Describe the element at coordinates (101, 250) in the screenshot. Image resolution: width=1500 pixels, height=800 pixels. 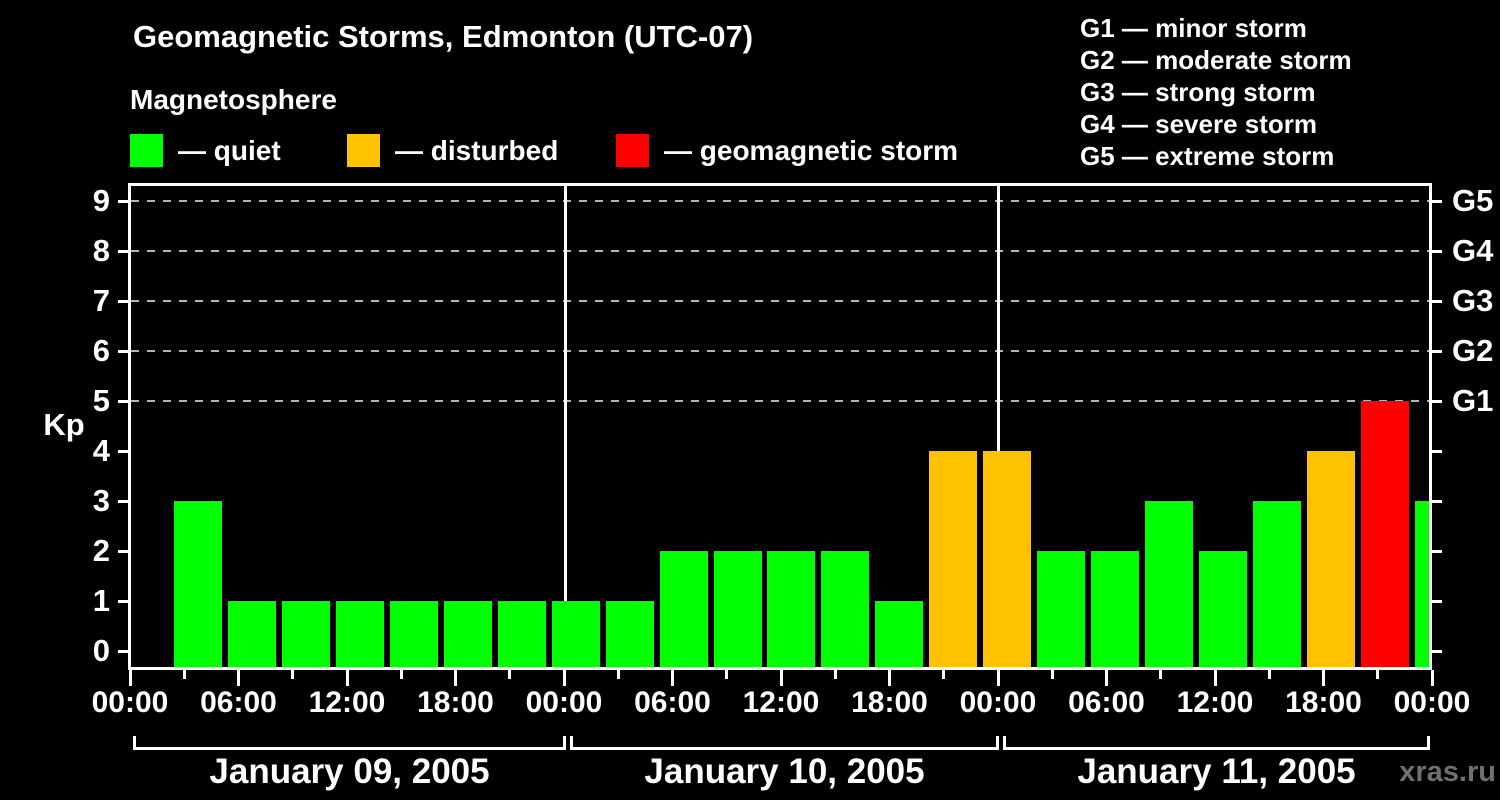
I see `y-tick-label: 8` at that location.